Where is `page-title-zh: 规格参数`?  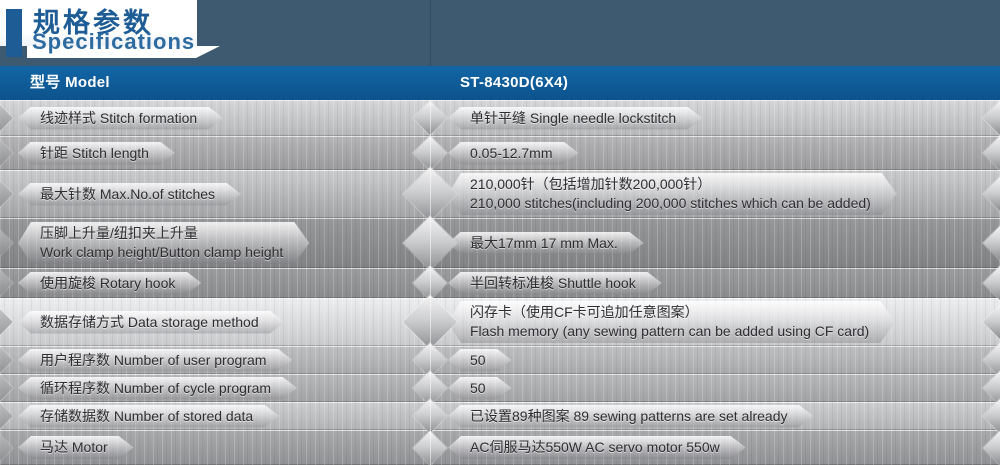
page-title-zh: 规格参数 is located at coordinates (93, 23).